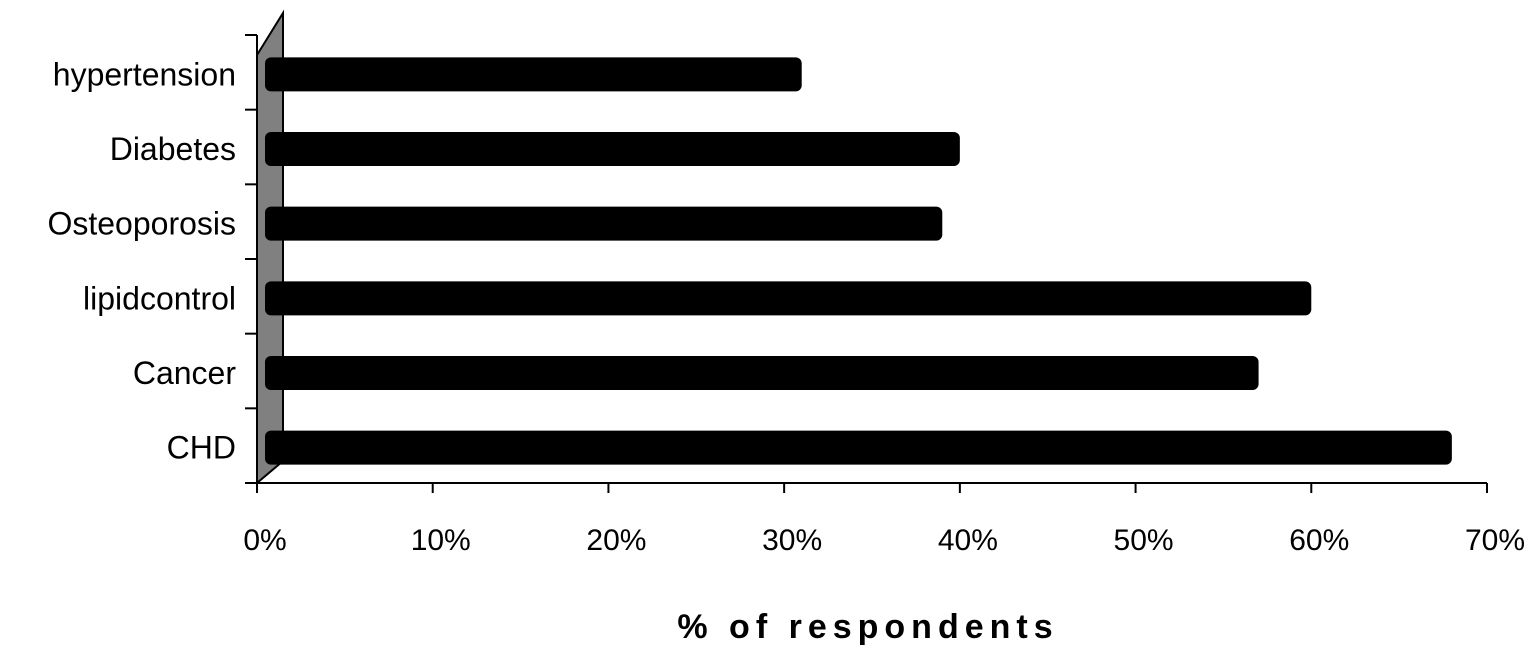 The height and width of the screenshot is (646, 1534). What do you see at coordinates (884, 540) in the screenshot?
I see `x-tick-labels: 0% 10% 20% 30% 40% 50% 60% 70%` at bounding box center [884, 540].